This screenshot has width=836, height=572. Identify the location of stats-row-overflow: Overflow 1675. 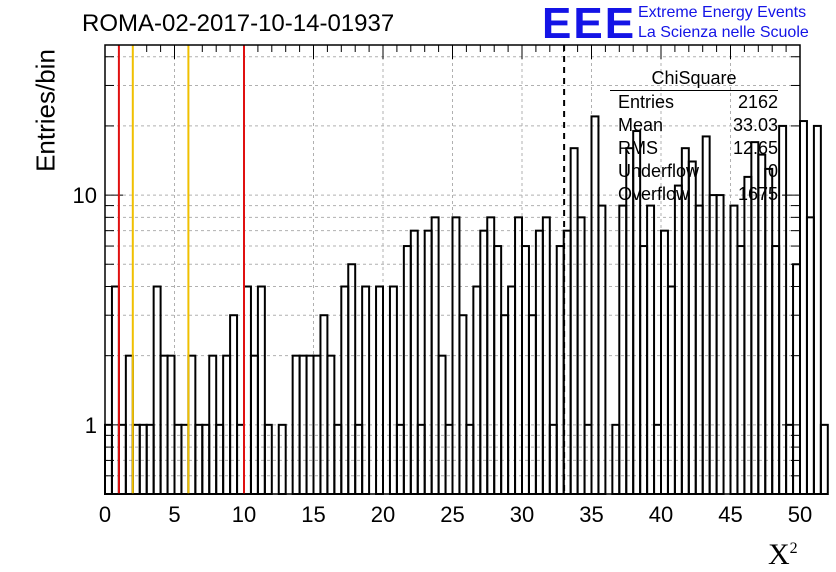
(695, 194).